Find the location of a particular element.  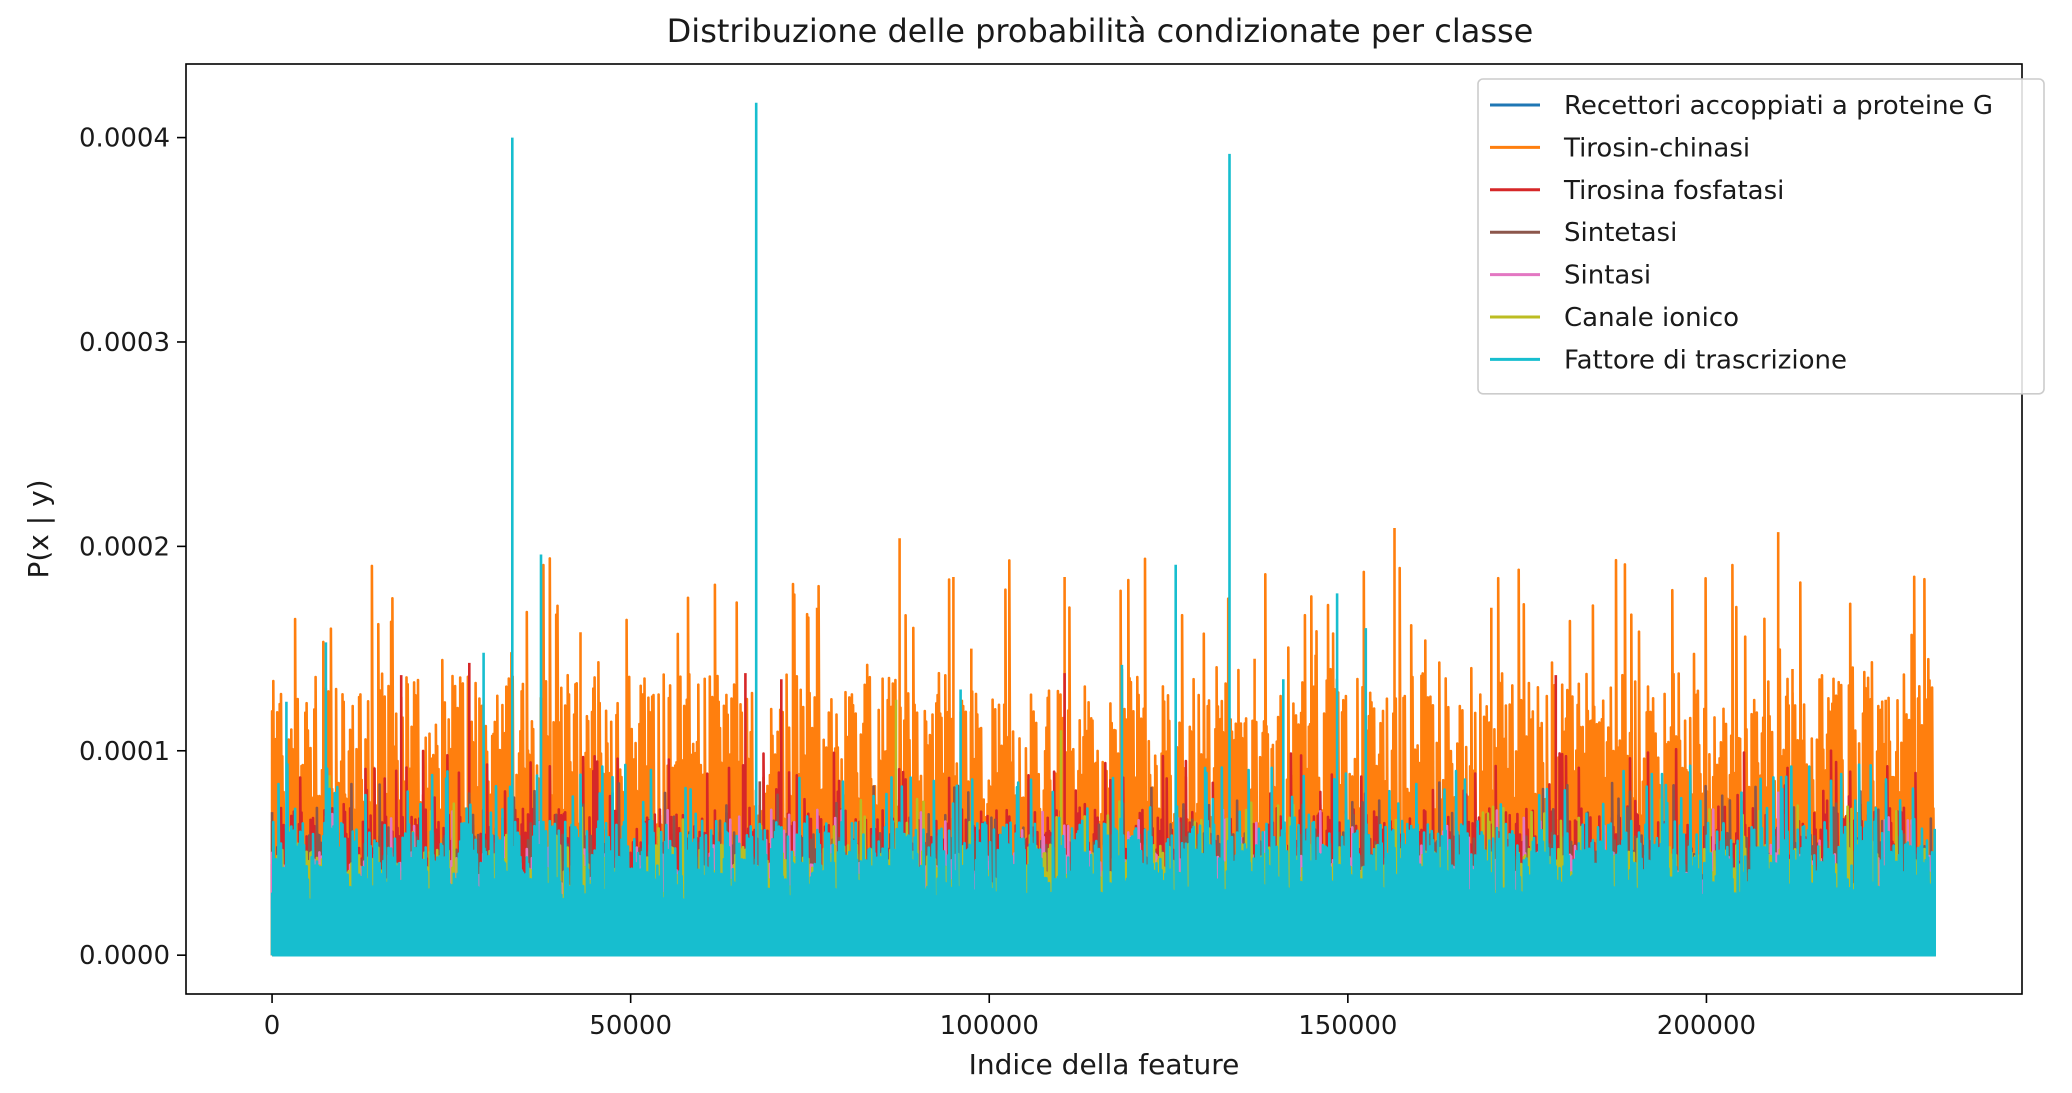

y-tick-label: 0.0004 is located at coordinates (124, 139).